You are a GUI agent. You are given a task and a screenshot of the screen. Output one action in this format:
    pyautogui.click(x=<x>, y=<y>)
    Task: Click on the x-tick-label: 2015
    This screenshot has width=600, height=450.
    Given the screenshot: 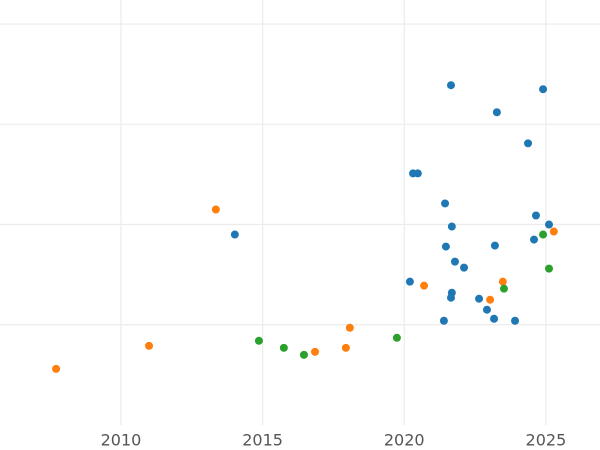 What is the action you would take?
    pyautogui.click(x=262, y=440)
    